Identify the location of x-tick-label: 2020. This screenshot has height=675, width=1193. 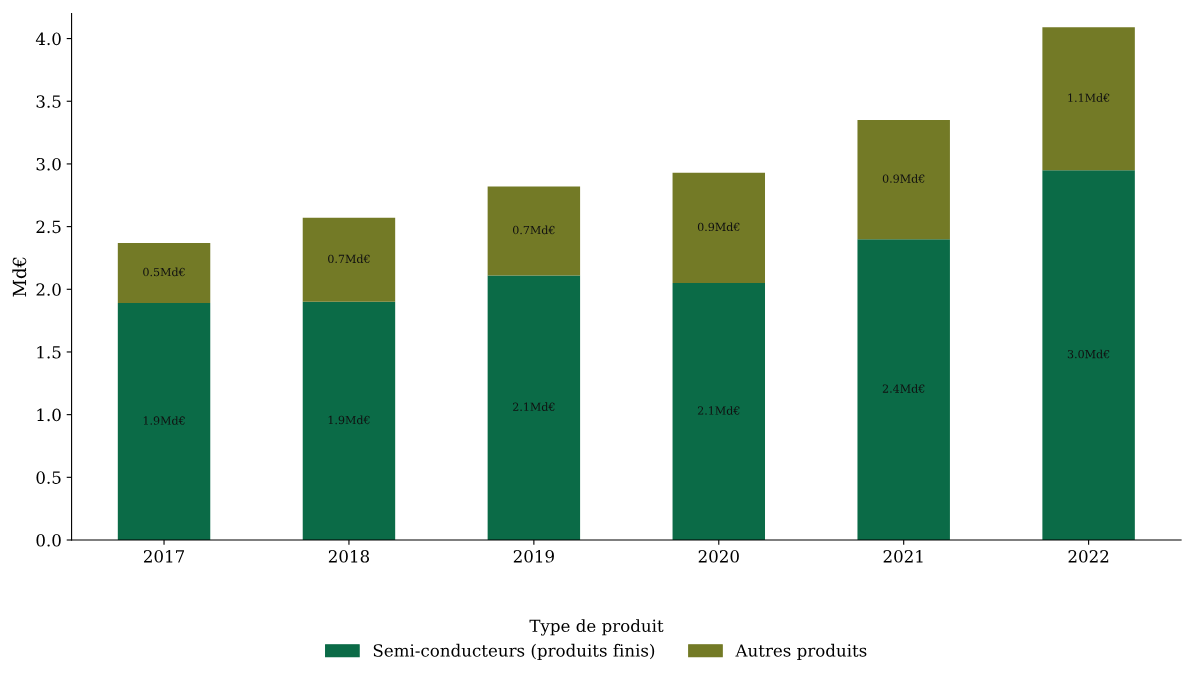
(718, 556).